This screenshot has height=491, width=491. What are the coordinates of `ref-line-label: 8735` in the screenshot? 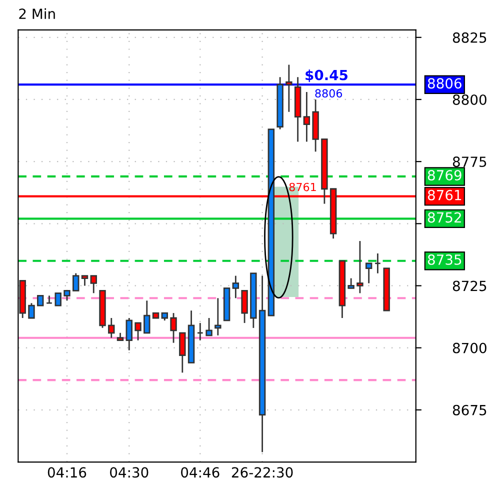 It's located at (445, 259).